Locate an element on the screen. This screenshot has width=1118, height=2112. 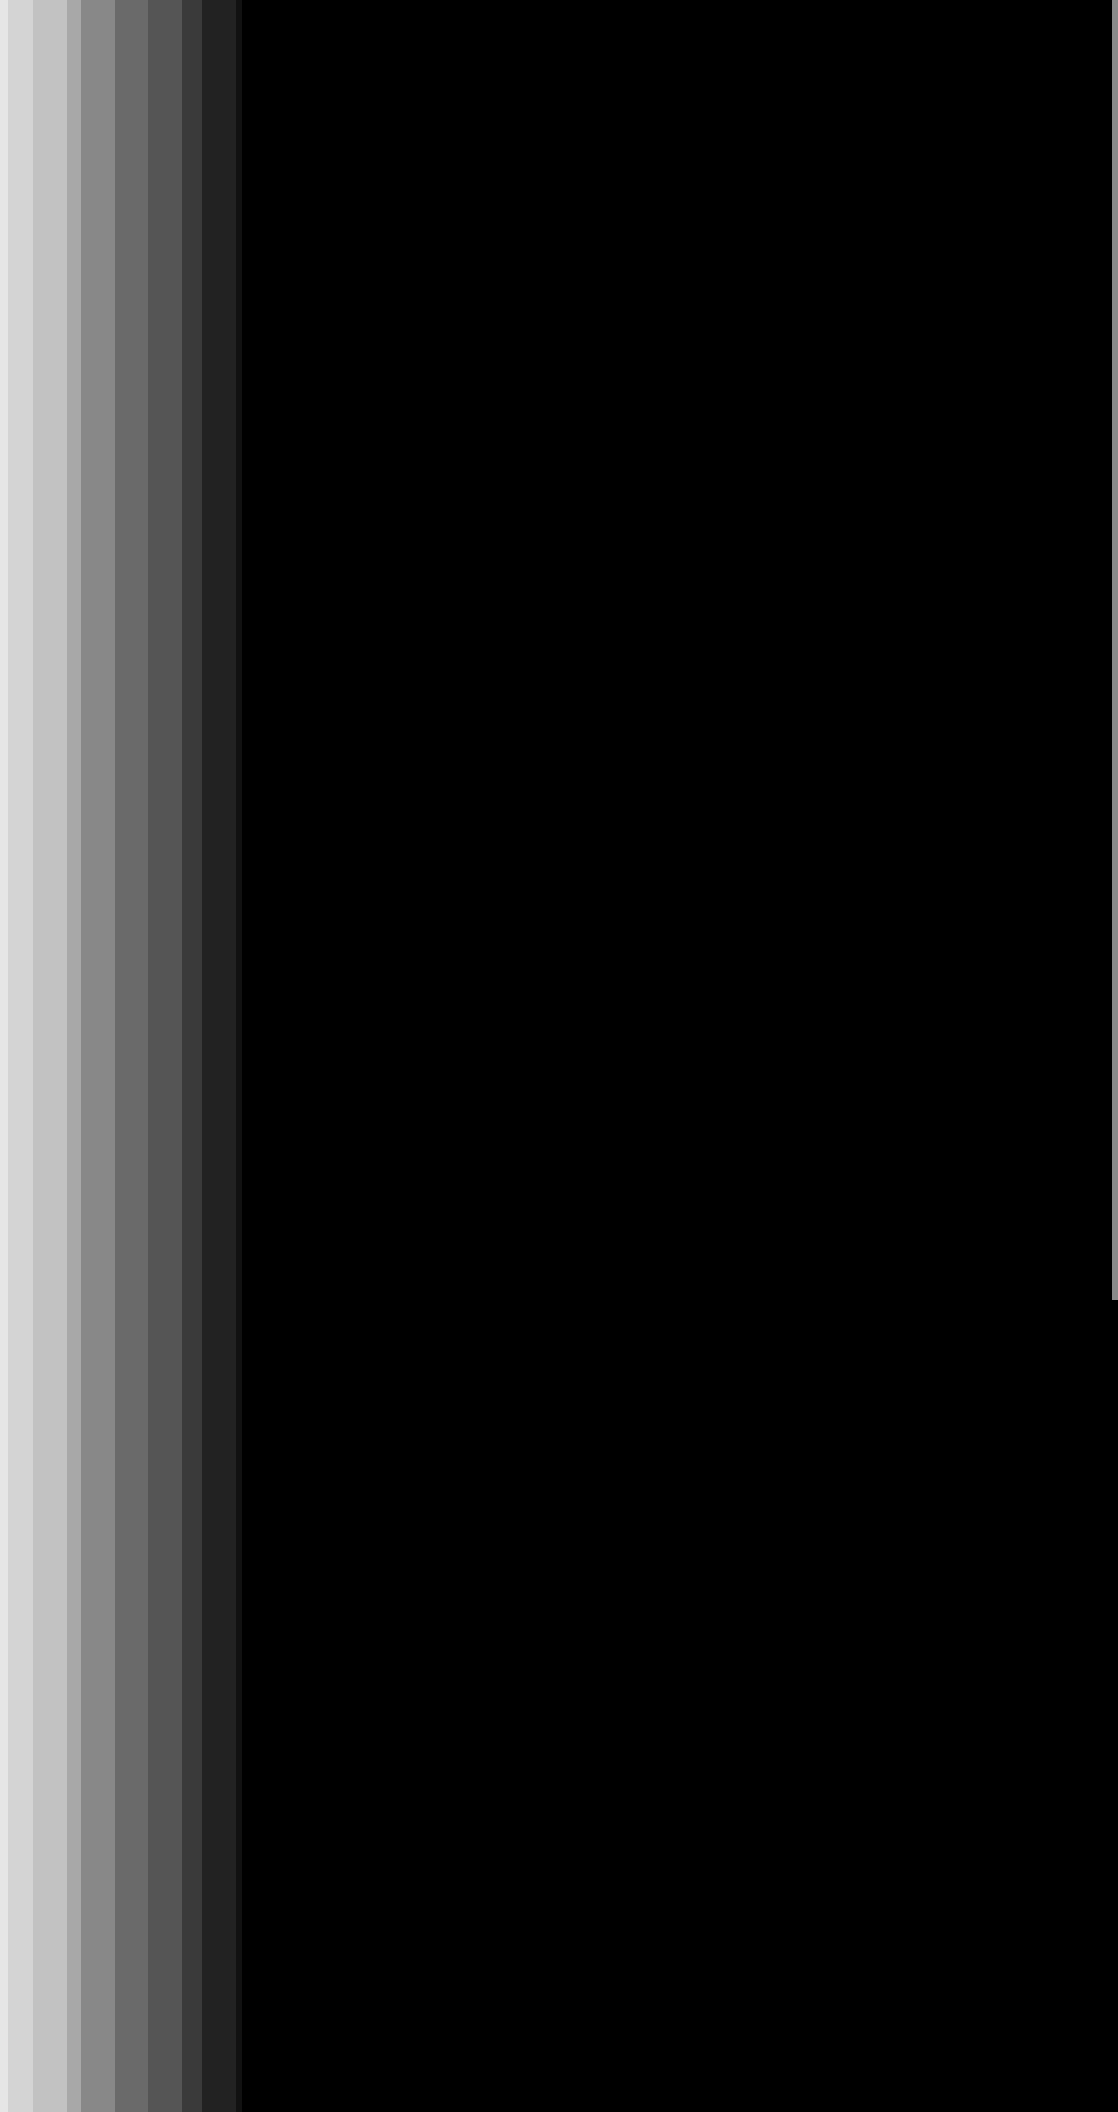
scrollbar is located at coordinates (1115, 650).